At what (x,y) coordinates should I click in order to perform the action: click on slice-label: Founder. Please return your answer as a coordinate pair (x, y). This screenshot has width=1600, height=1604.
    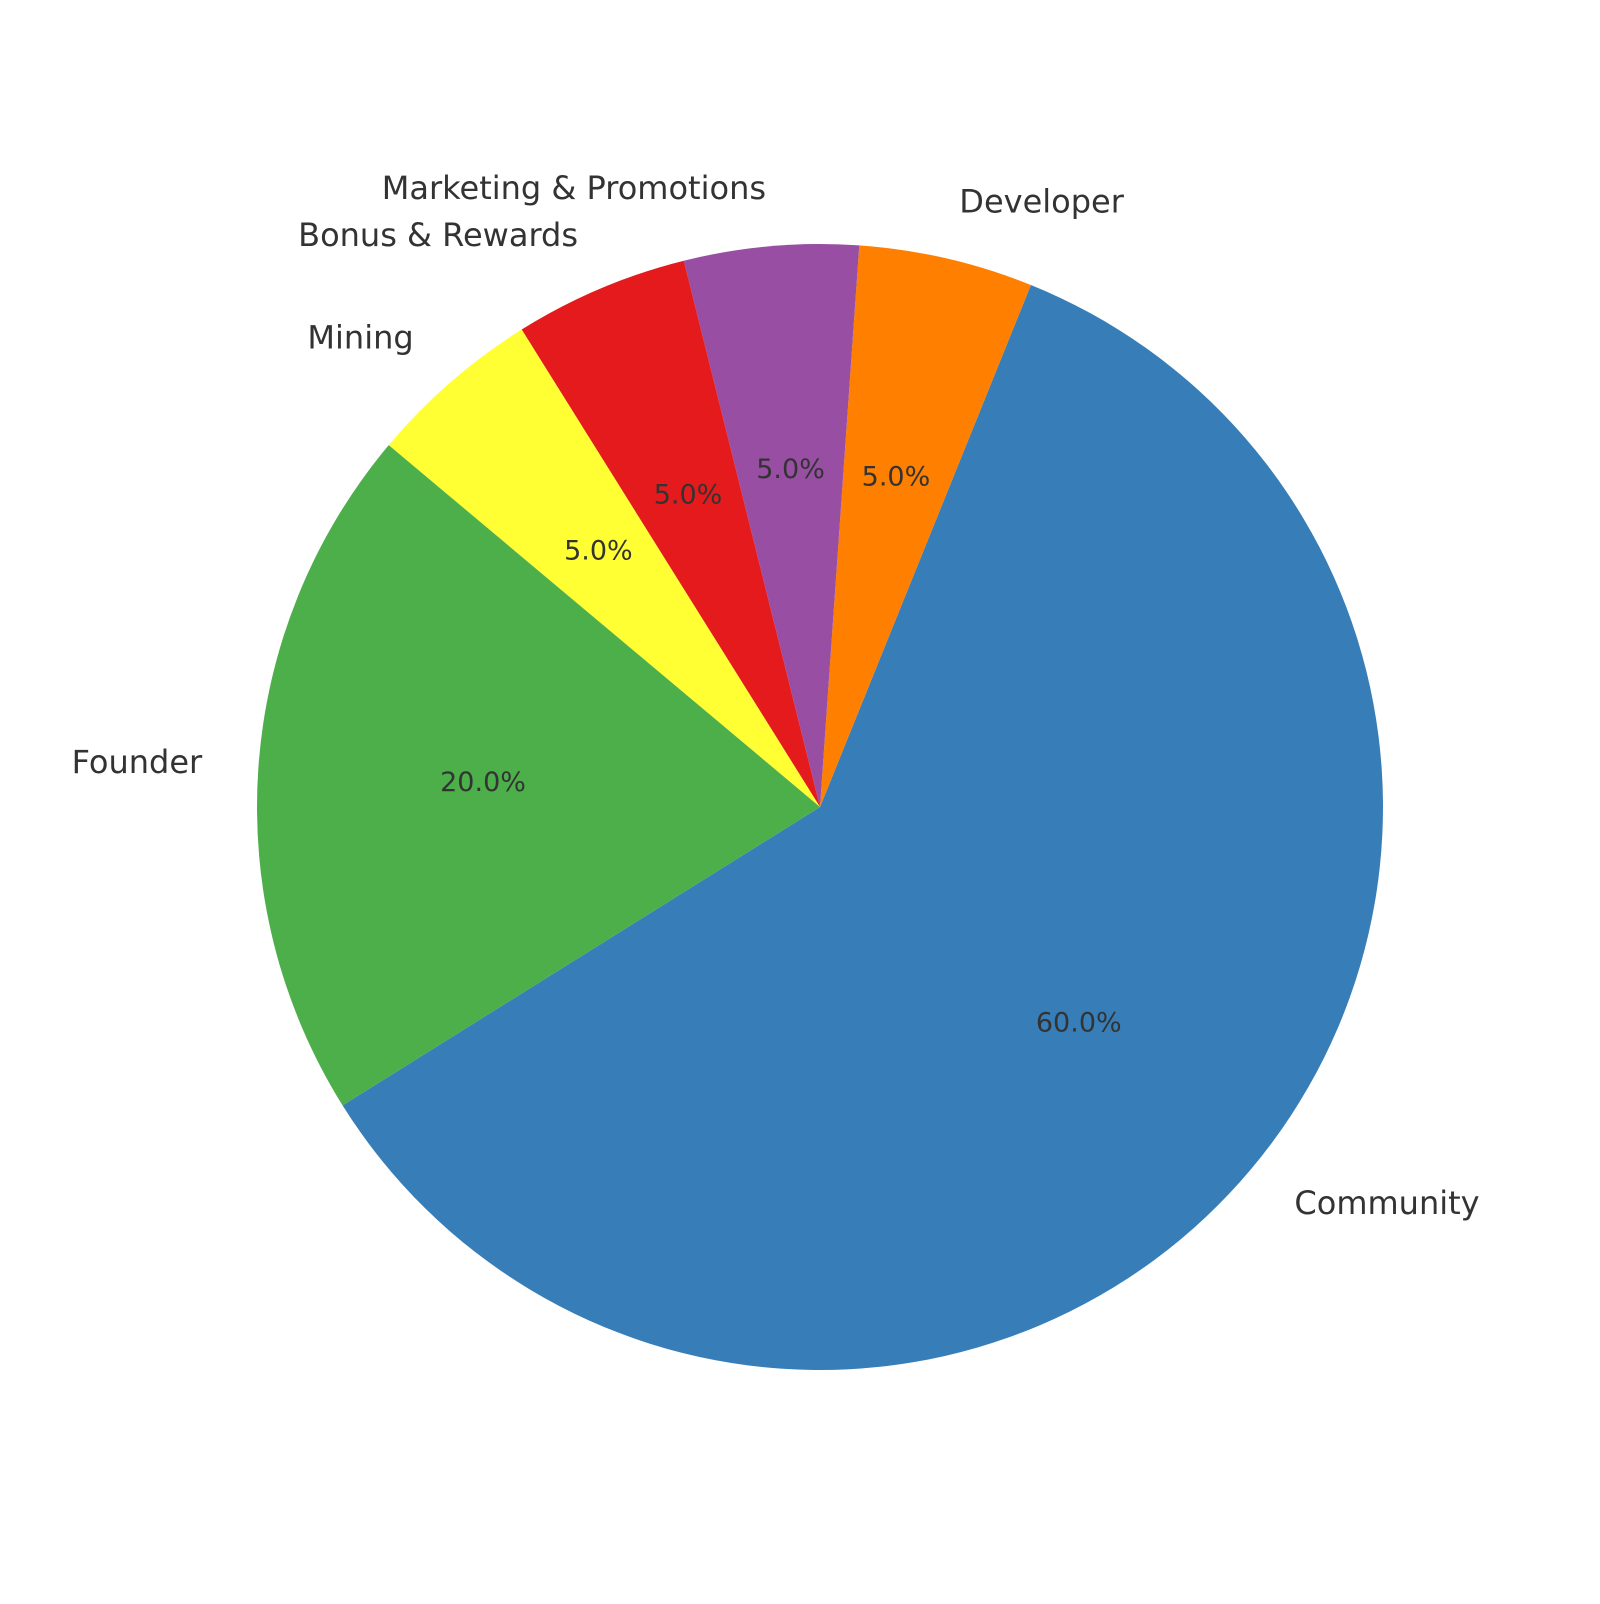
    Looking at the image, I should click on (137, 762).